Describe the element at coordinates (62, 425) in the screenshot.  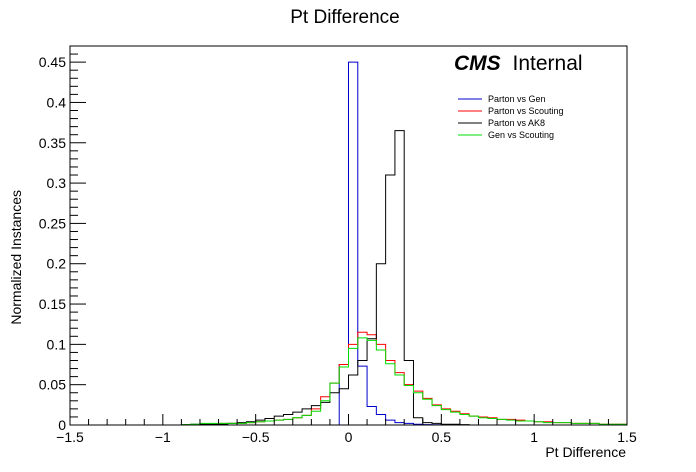
I see `y-tick-label: 0` at that location.